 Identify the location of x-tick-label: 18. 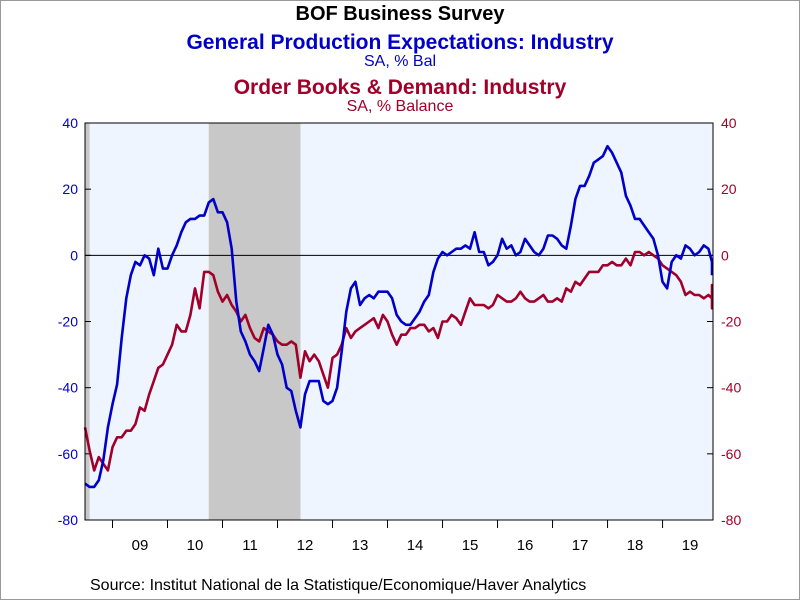
(635, 545).